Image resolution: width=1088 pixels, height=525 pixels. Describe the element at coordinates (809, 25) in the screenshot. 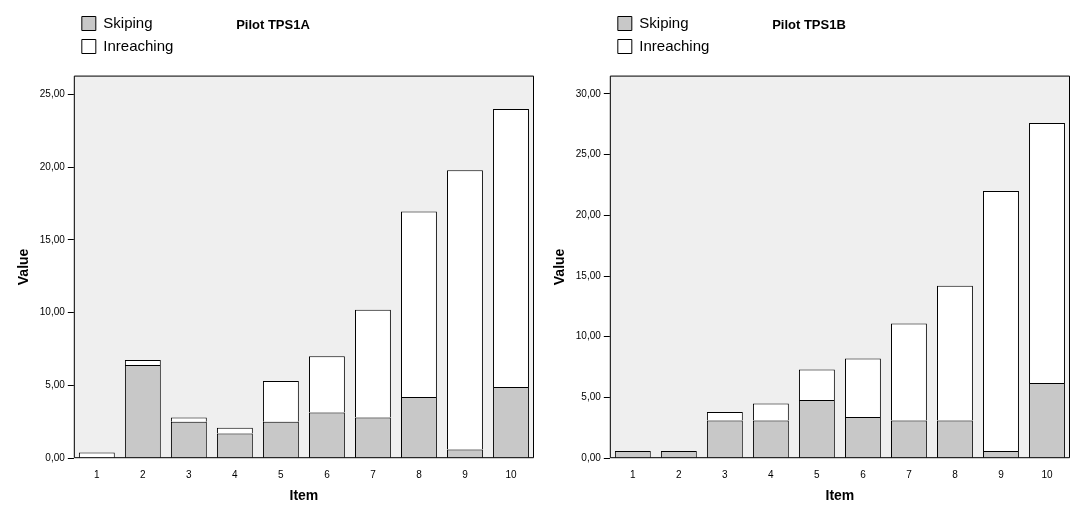

I see `chart-title: Pilot TPS1B` at that location.